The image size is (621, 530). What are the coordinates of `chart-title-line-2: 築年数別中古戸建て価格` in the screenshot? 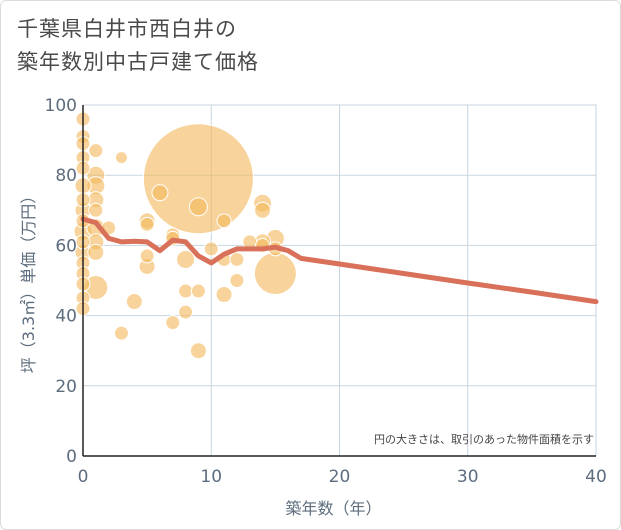 It's located at (138, 62).